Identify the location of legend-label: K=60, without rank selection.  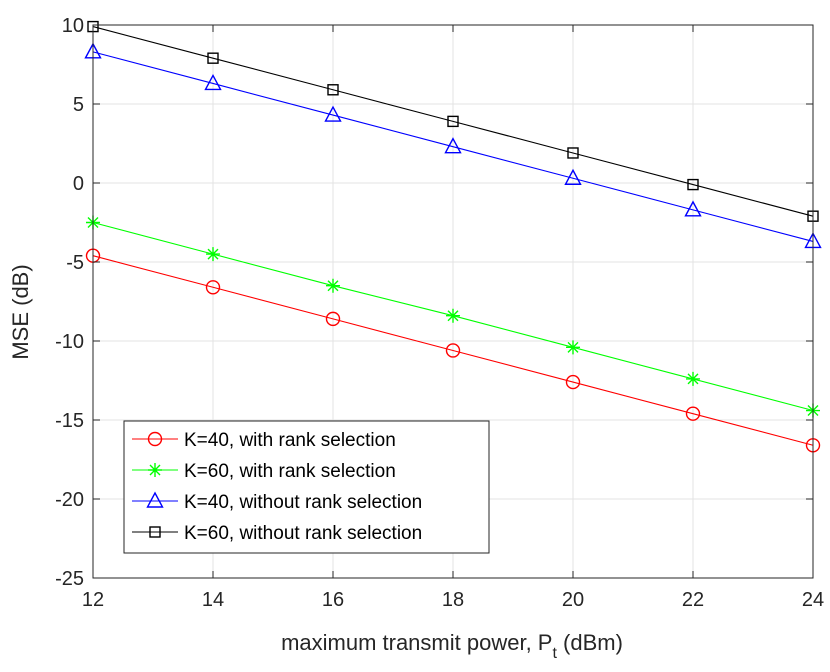
(303, 533).